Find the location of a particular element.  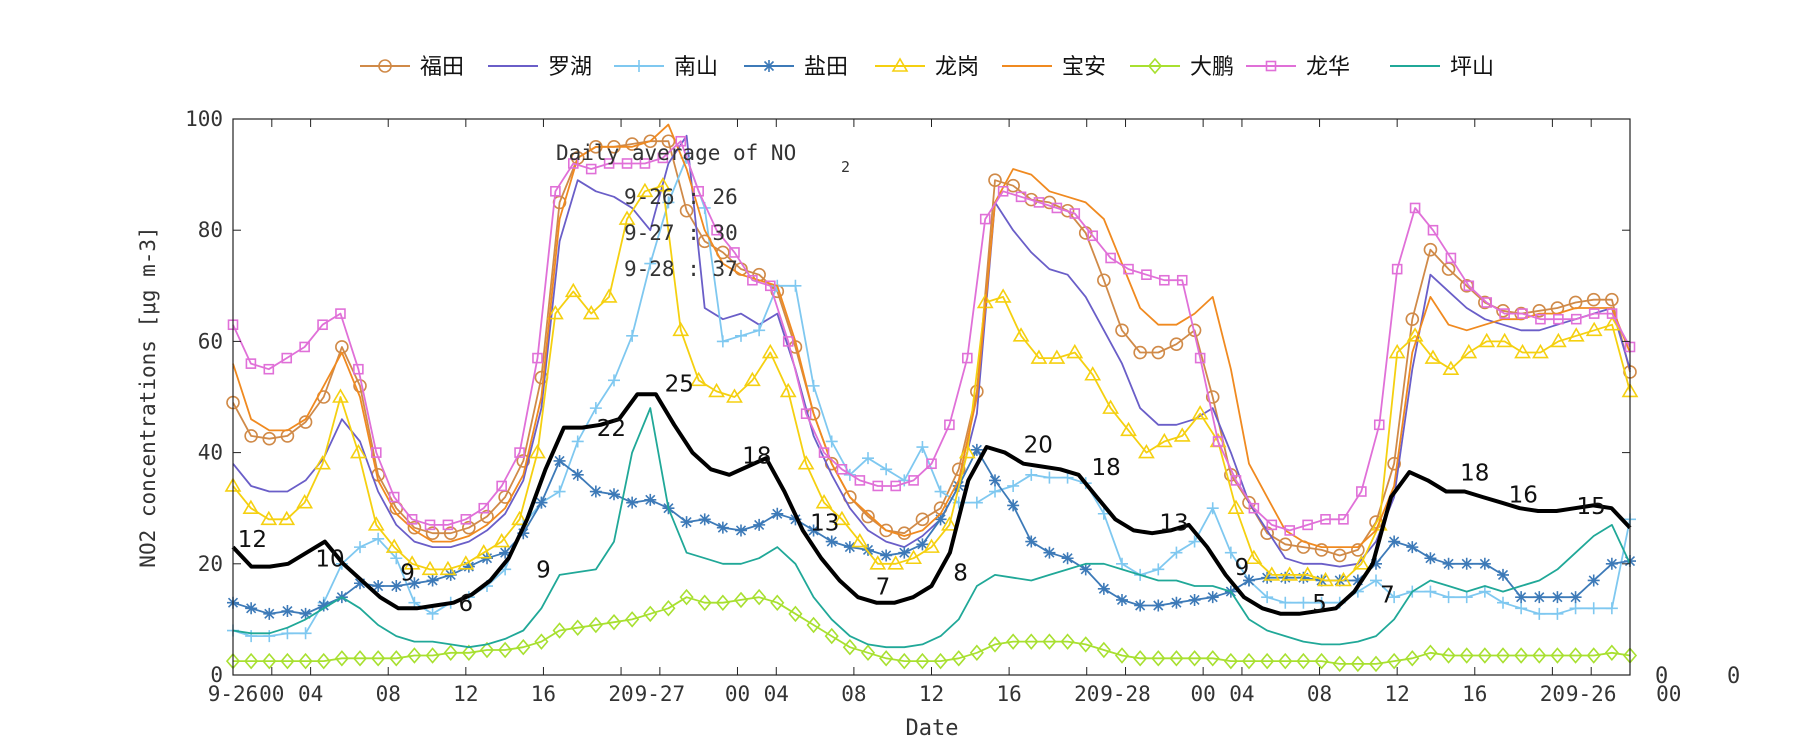

legend-item-8: 坪山 is located at coordinates (1442, 67).